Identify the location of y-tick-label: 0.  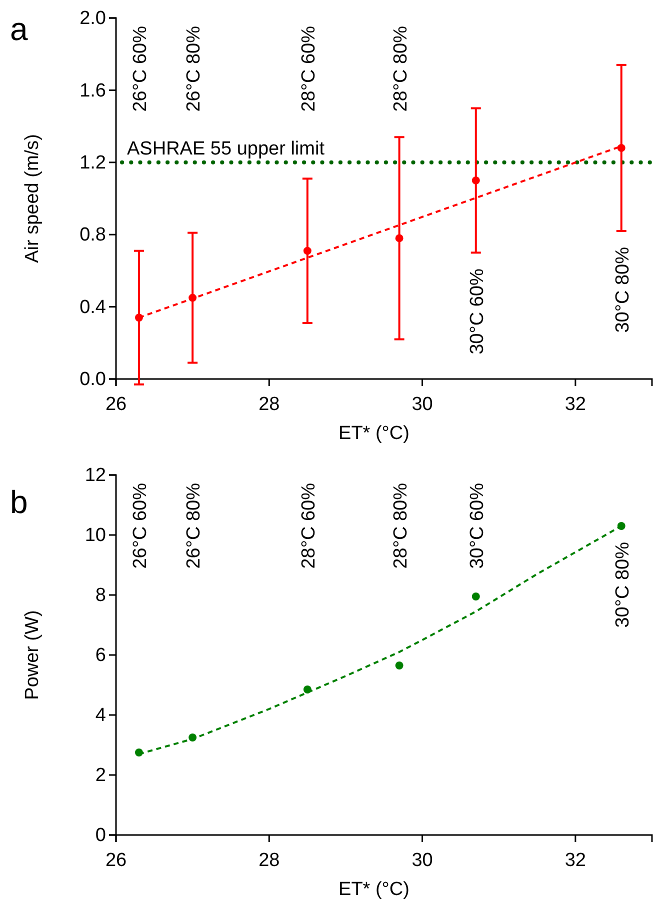
(100, 835).